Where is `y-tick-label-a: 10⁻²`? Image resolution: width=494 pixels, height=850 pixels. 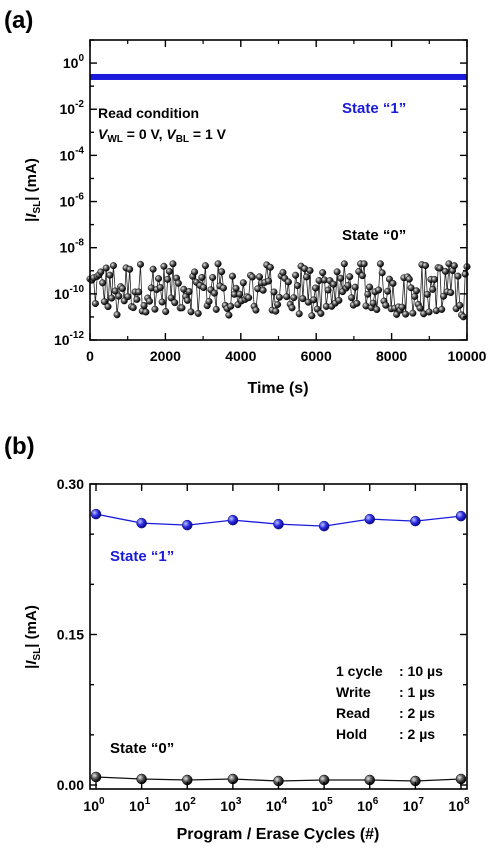 y-tick-label-a: 10⁻² is located at coordinates (72, 108).